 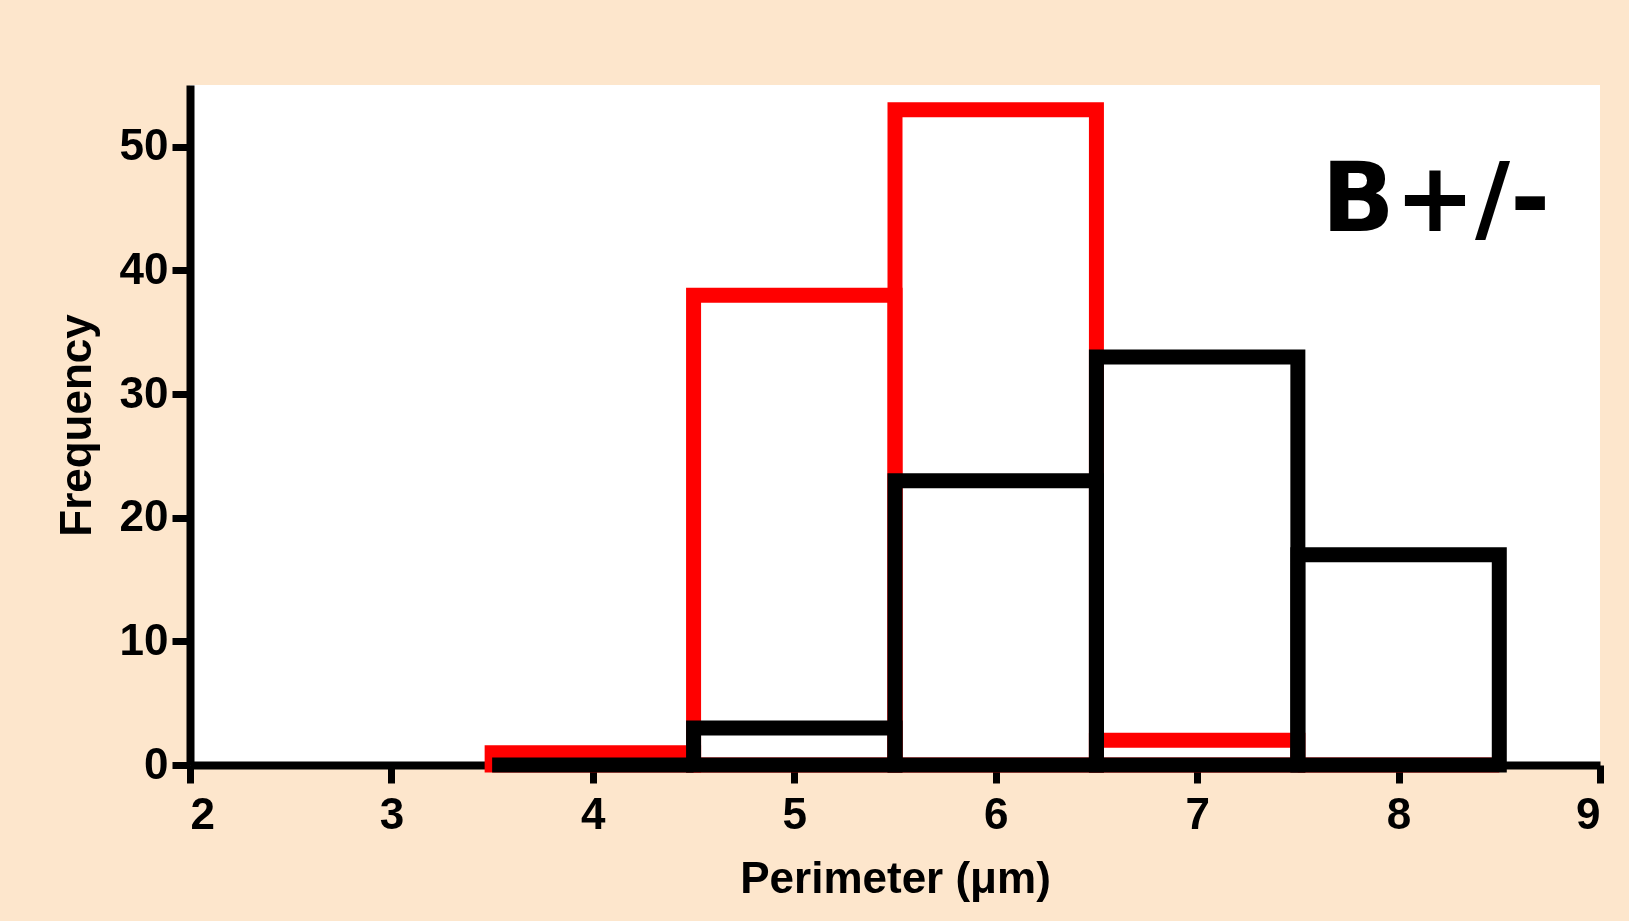 I want to click on x-tick-label: 9, so click(x=1588, y=813).